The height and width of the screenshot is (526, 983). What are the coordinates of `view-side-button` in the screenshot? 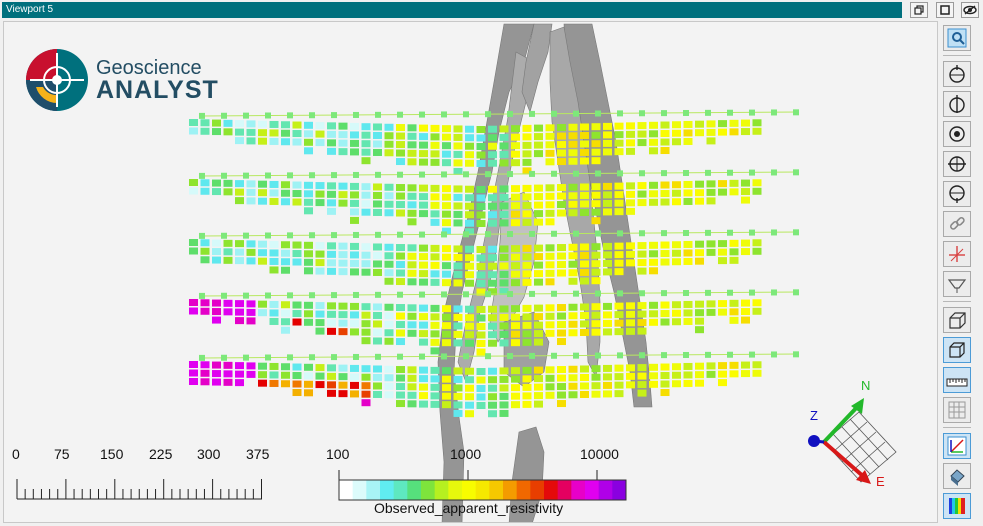 It's located at (957, 164).